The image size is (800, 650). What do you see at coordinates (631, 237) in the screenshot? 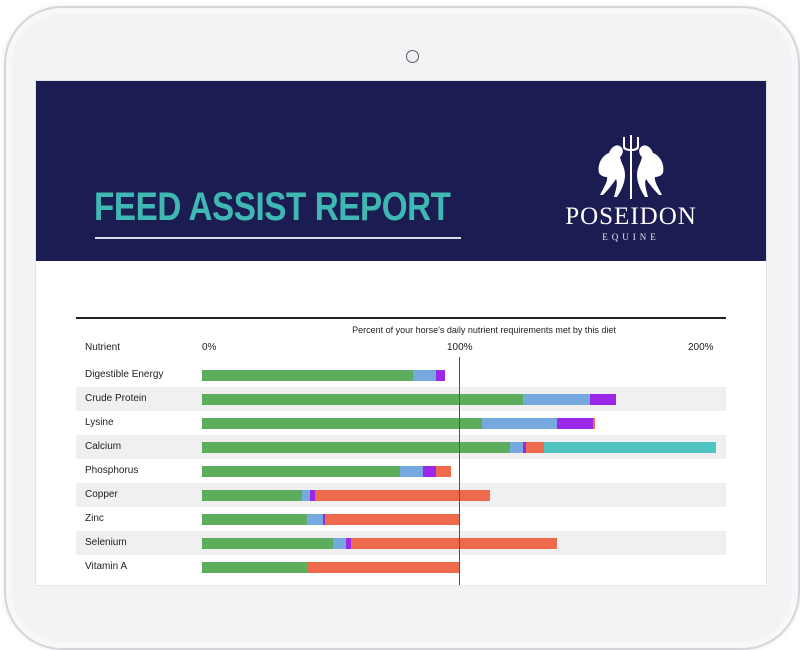
I see `brand-subname: EQUINE` at bounding box center [631, 237].